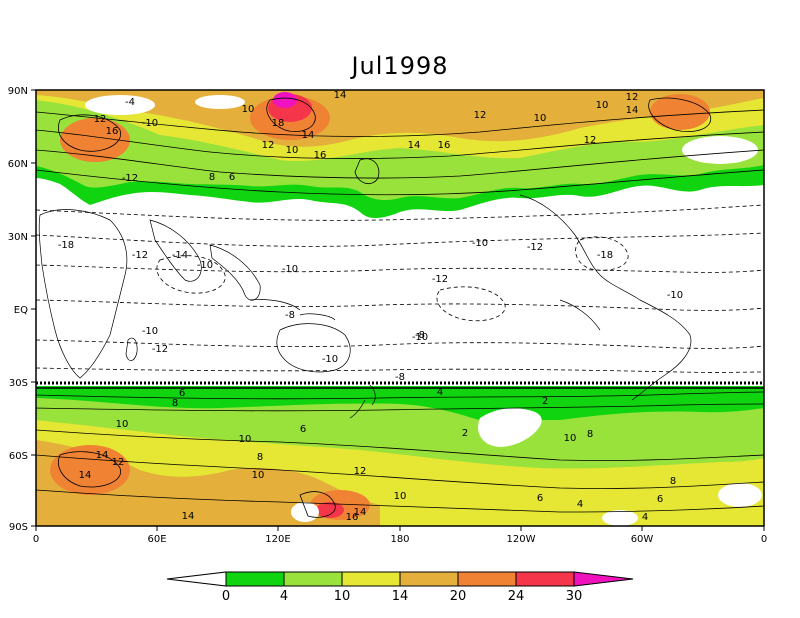  Describe the element at coordinates (21, 310) in the screenshot. I see `y-tick-label: EQ` at that location.